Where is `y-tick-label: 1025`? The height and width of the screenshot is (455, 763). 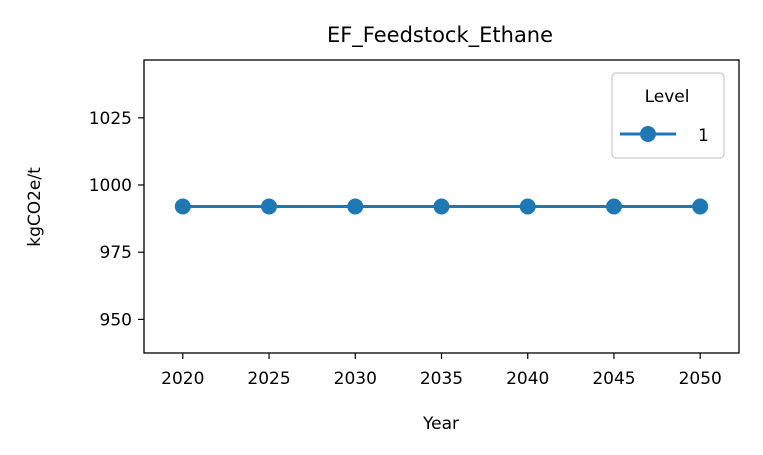
y-tick-label: 1025 is located at coordinates (110, 119).